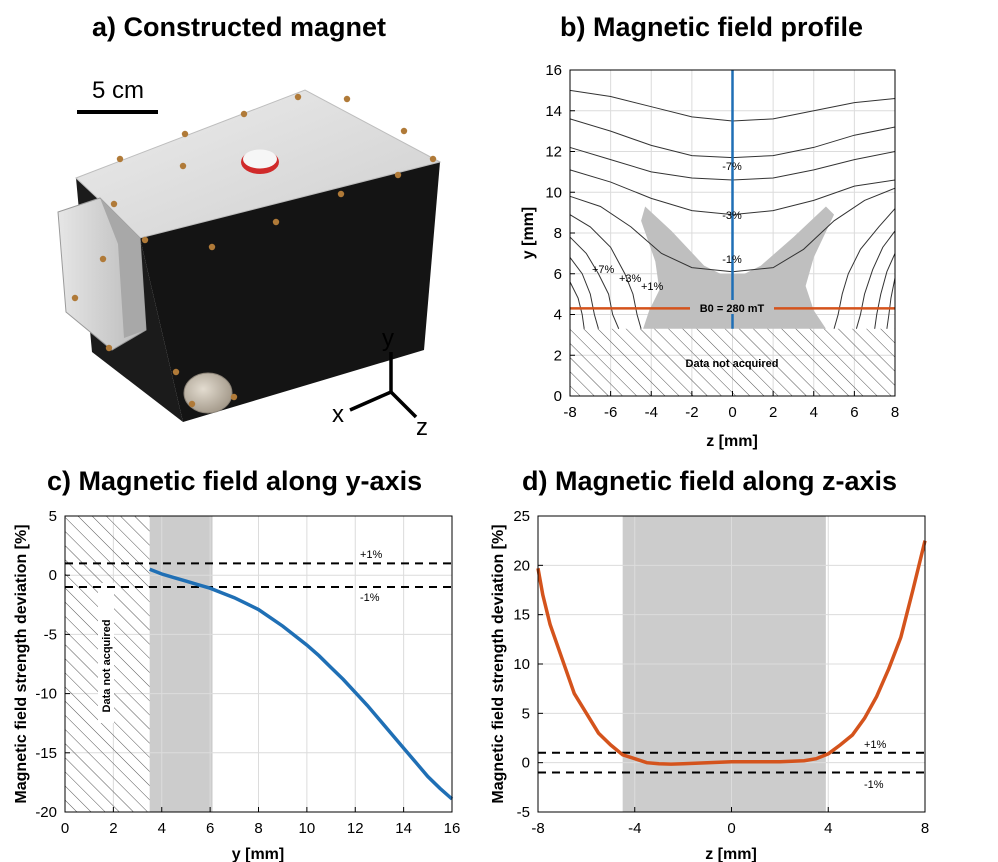 The width and height of the screenshot is (998, 862). Describe the element at coordinates (452, 828) in the screenshot. I see `chart-c-xtick-label: 16` at that location.